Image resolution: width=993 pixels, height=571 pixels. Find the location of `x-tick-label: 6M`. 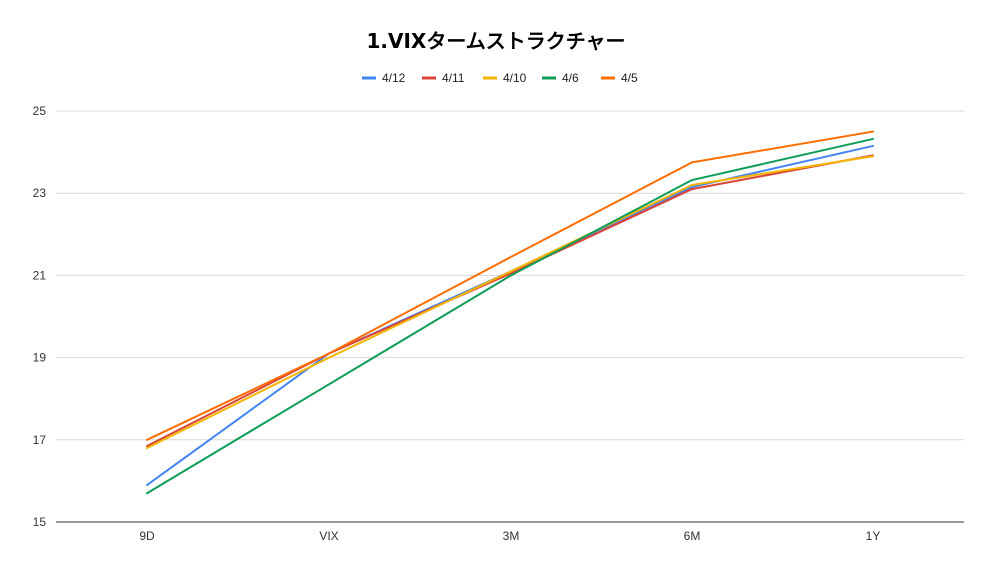

x-tick-label: 6M is located at coordinates (692, 536).